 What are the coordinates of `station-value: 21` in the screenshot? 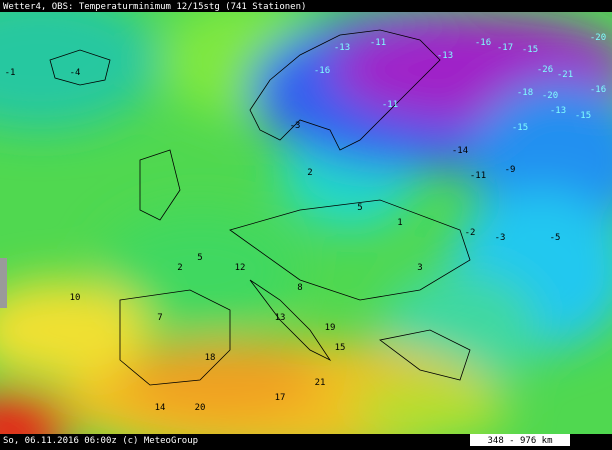 It's located at (320, 383).